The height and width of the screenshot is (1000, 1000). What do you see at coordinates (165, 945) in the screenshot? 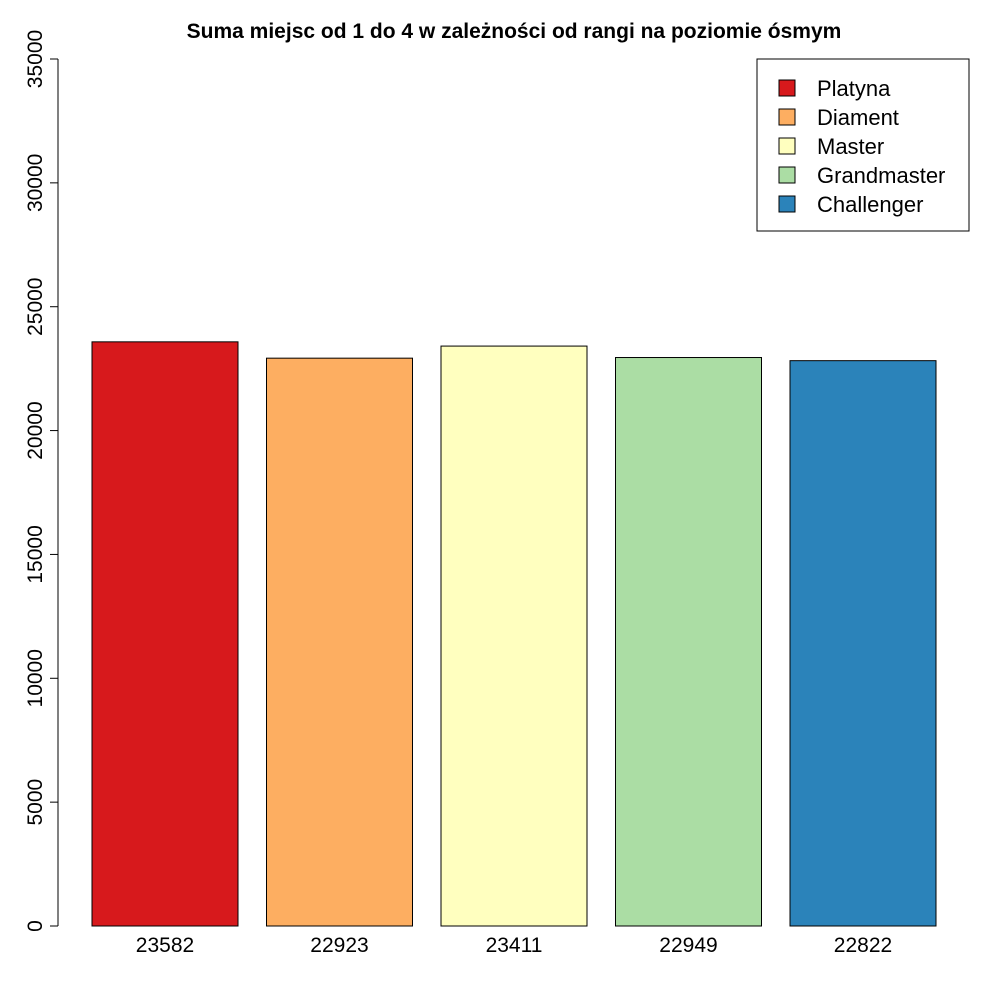
I see `x-tick-label: 23582` at bounding box center [165, 945].